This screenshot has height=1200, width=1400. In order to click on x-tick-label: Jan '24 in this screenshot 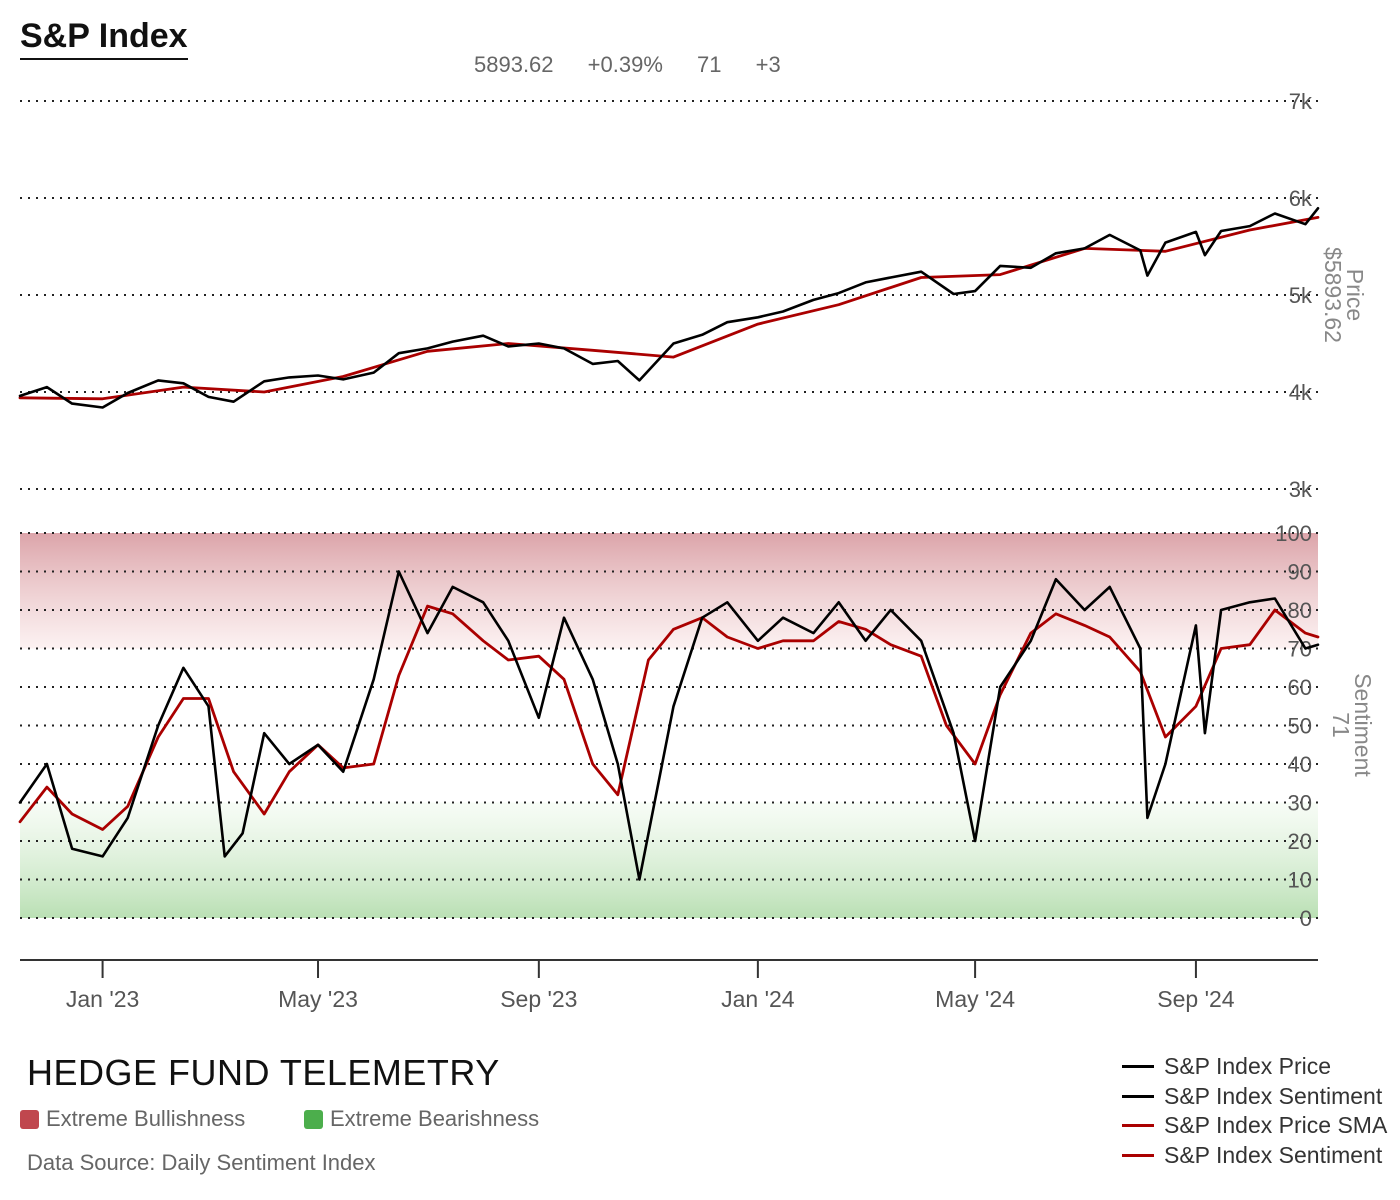, I will do `click(758, 999)`.